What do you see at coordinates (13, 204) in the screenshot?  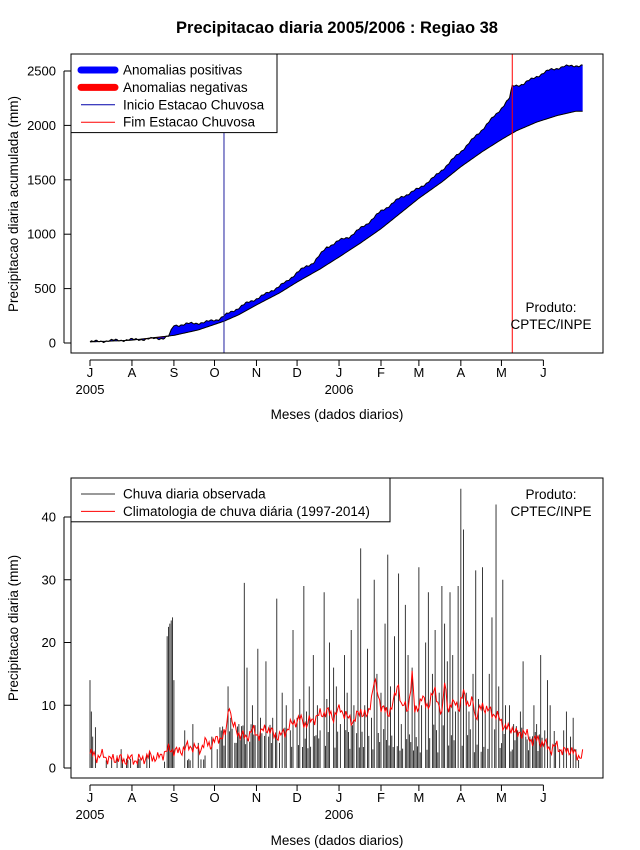 I see `y-axis-label: Precipitacao diaria acumulada (mm)` at bounding box center [13, 204].